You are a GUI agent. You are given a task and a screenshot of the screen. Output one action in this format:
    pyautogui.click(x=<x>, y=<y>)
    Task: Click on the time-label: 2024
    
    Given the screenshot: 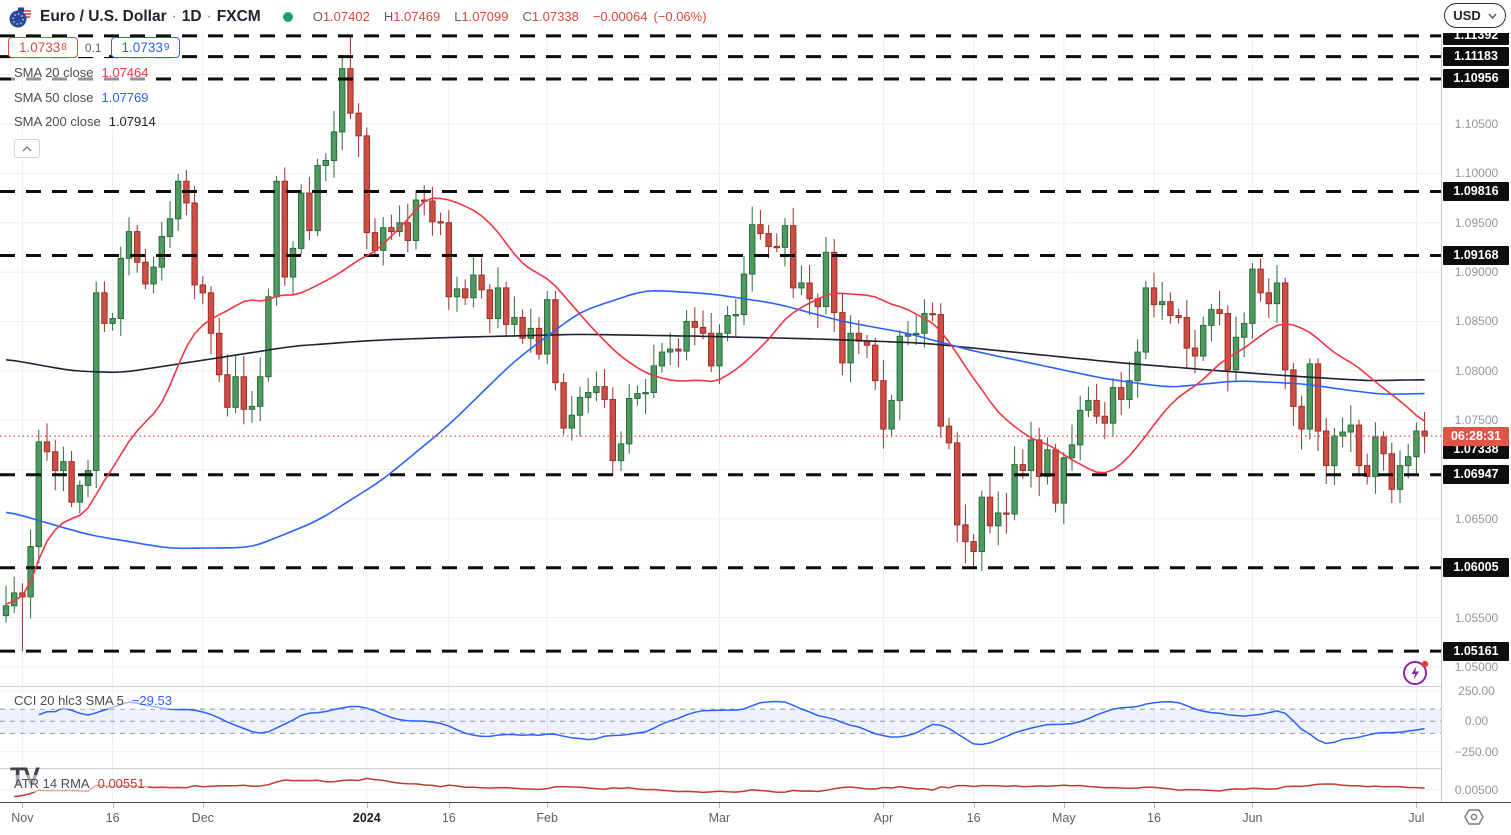 What is the action you would take?
    pyautogui.click(x=366, y=818)
    